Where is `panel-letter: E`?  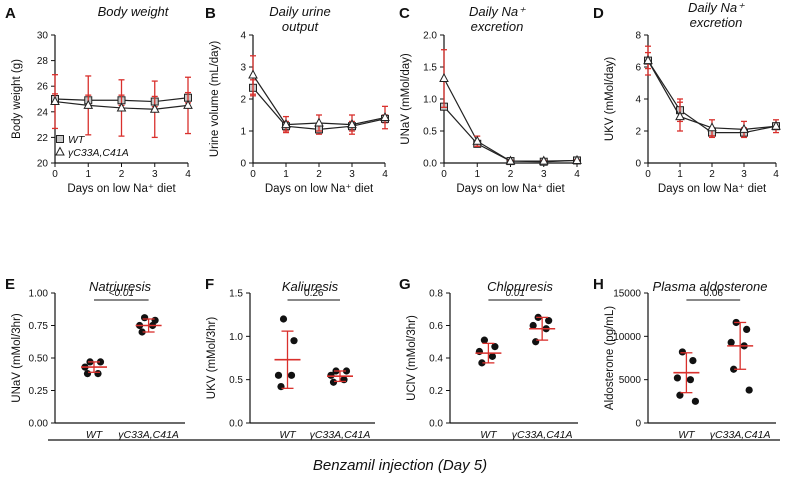
panel-letter: E is located at coordinates (10, 284).